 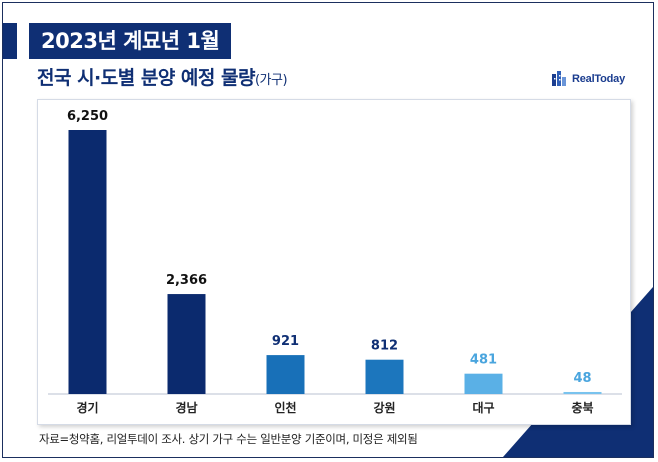 What do you see at coordinates (130, 41) in the screenshot?
I see `page-title: 2023년 계묘년 1월` at bounding box center [130, 41].